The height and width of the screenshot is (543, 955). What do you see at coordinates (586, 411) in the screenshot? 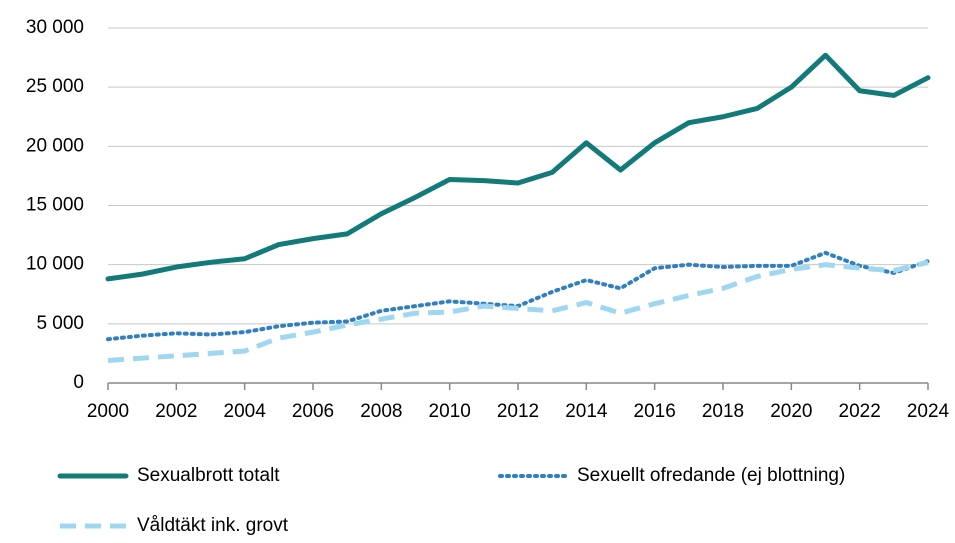
I see `x-tick-label: 2014` at bounding box center [586, 411].